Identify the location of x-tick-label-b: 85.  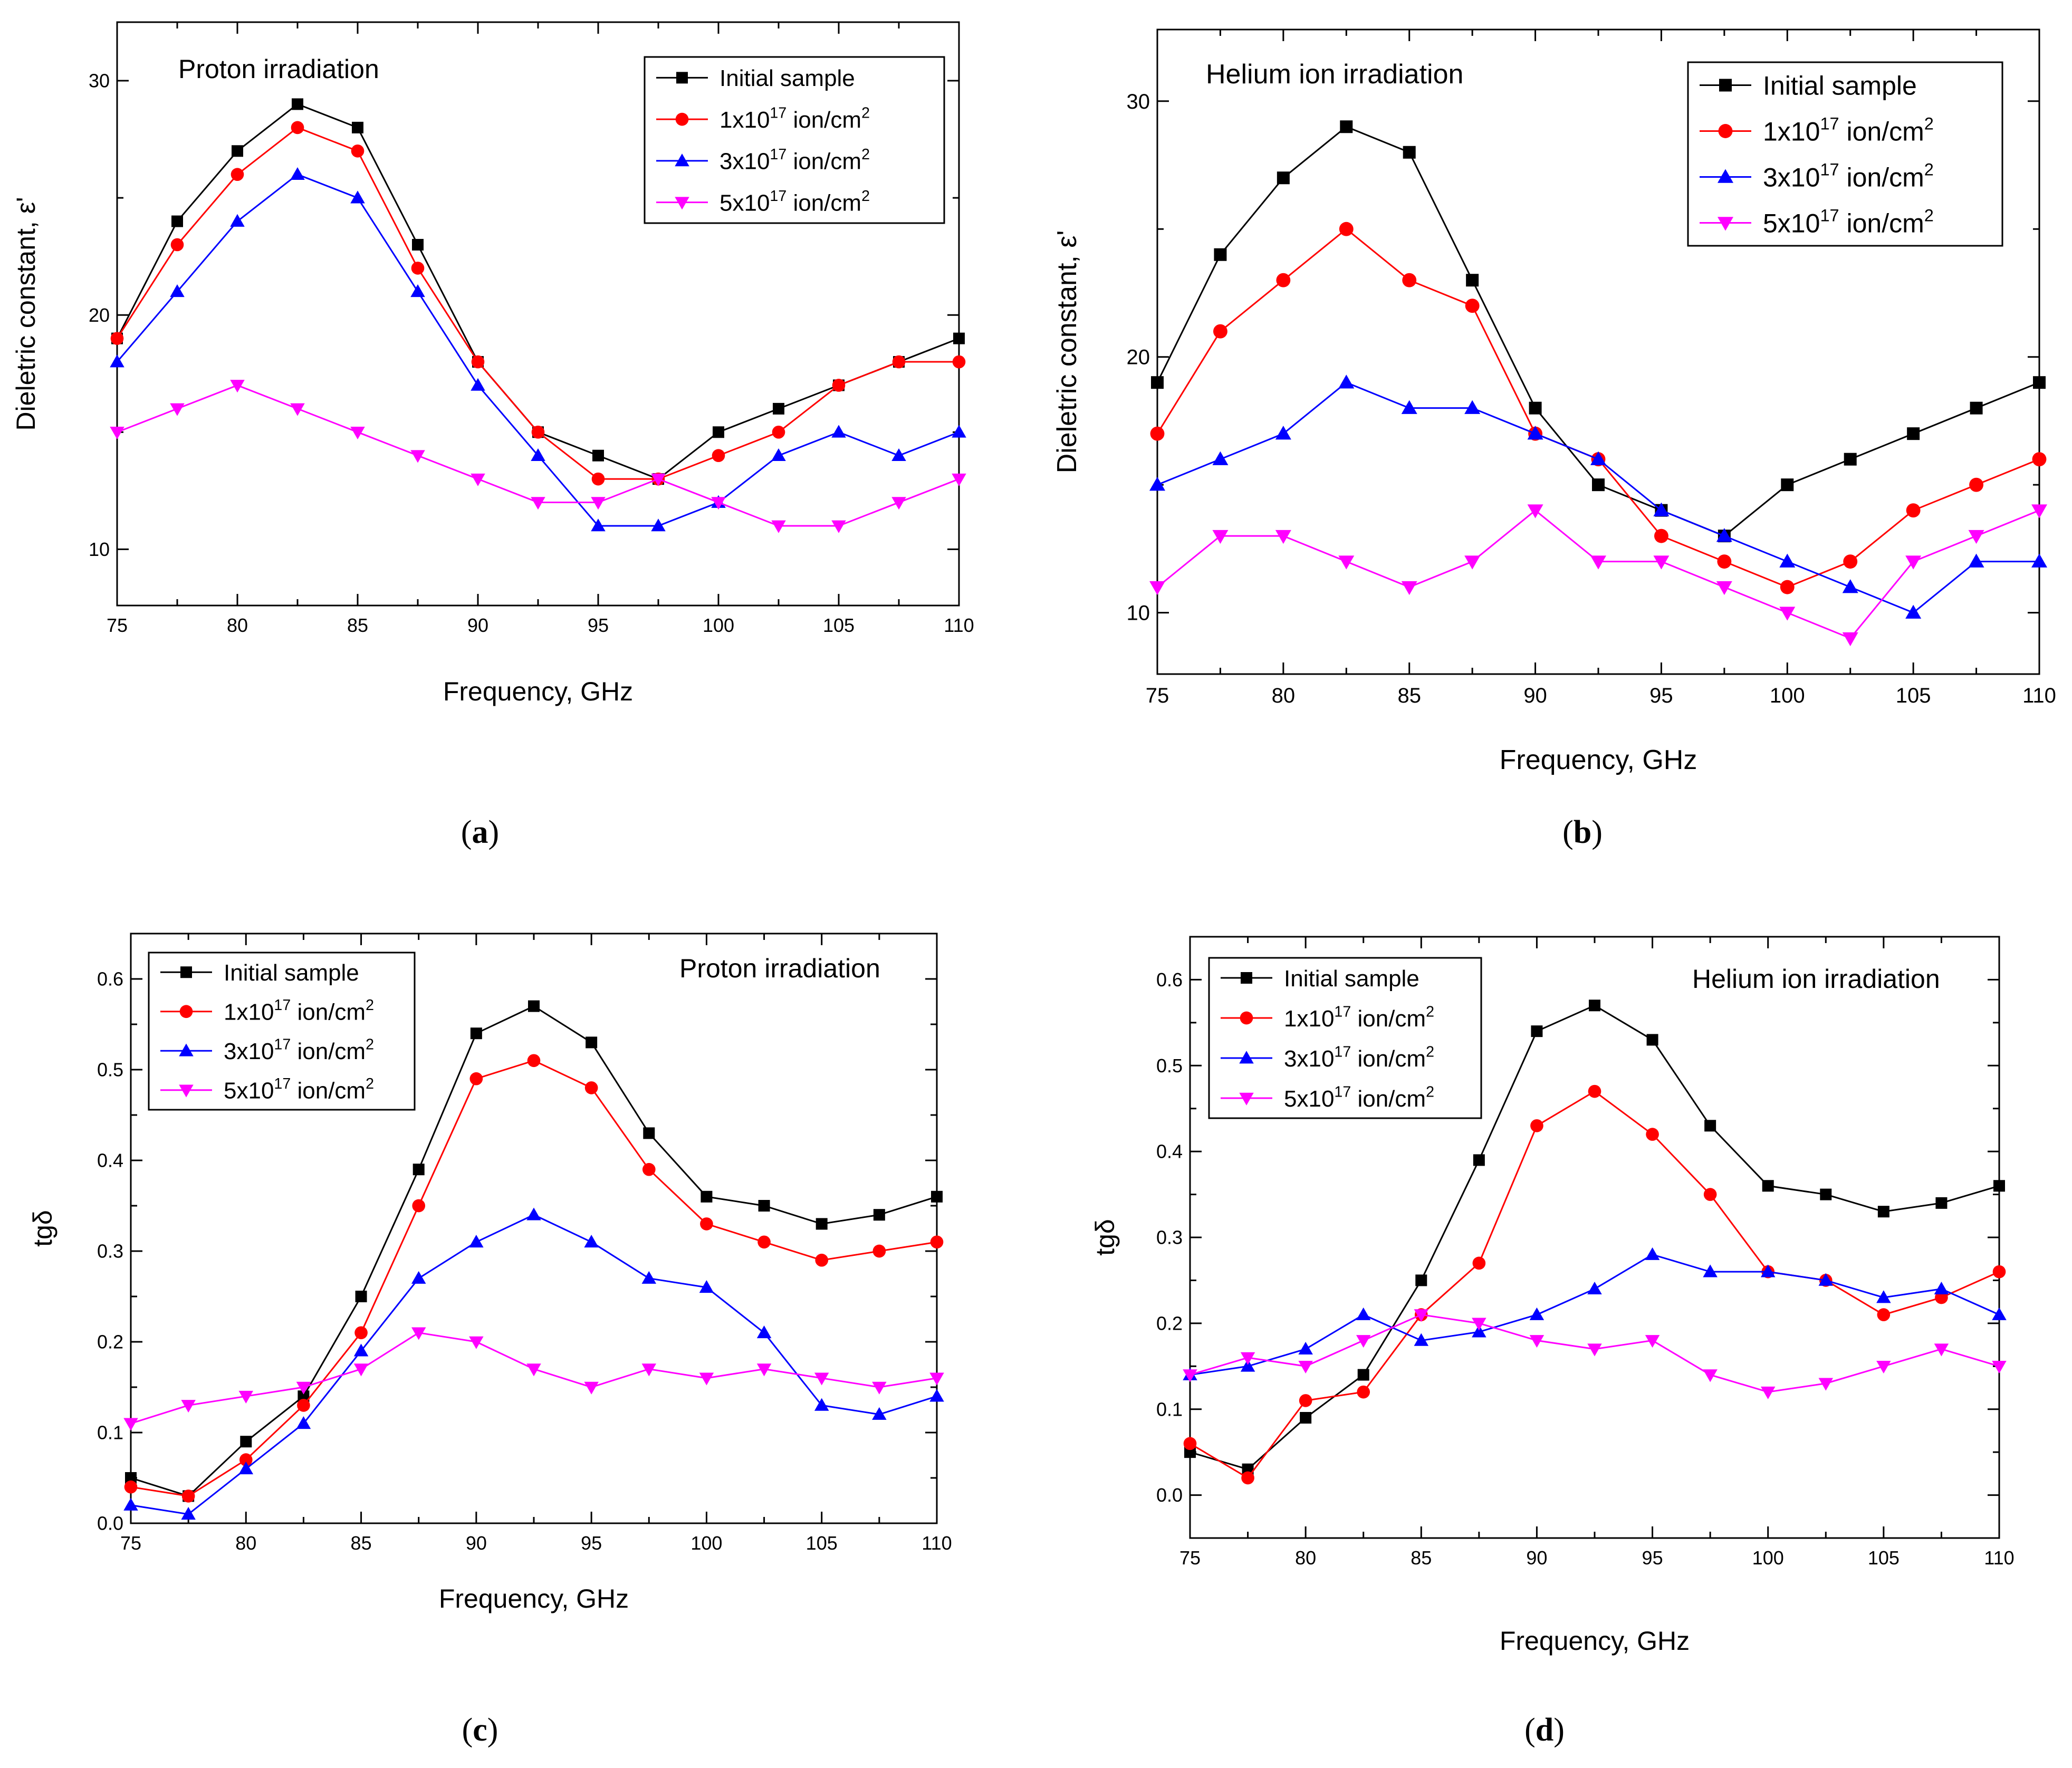
(1409, 695).